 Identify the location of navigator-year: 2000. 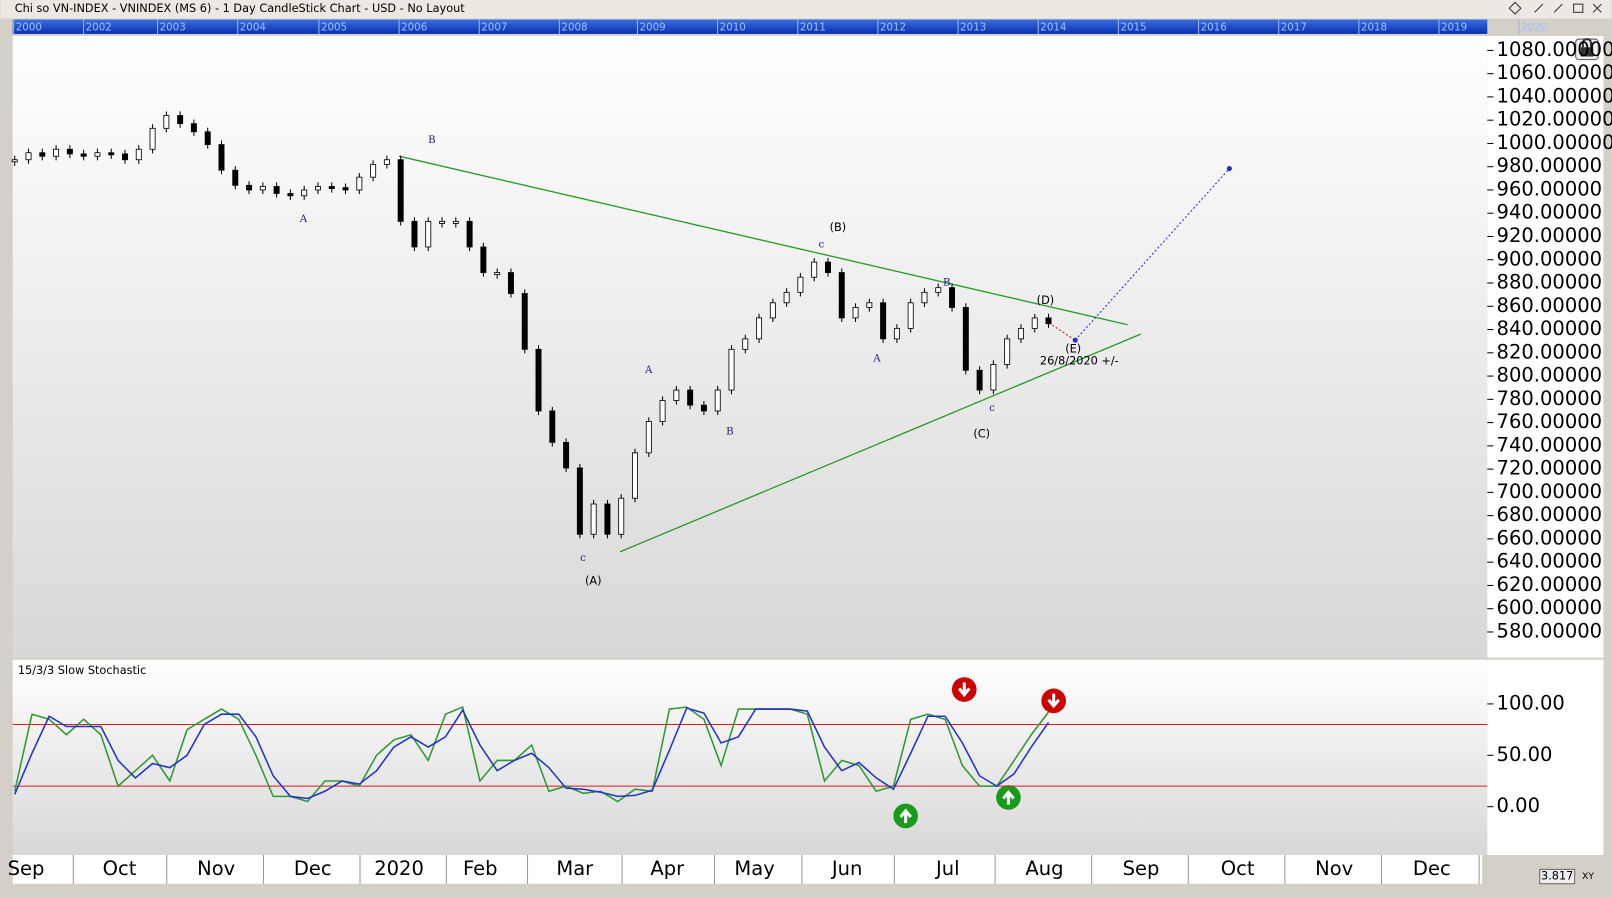
(29, 28).